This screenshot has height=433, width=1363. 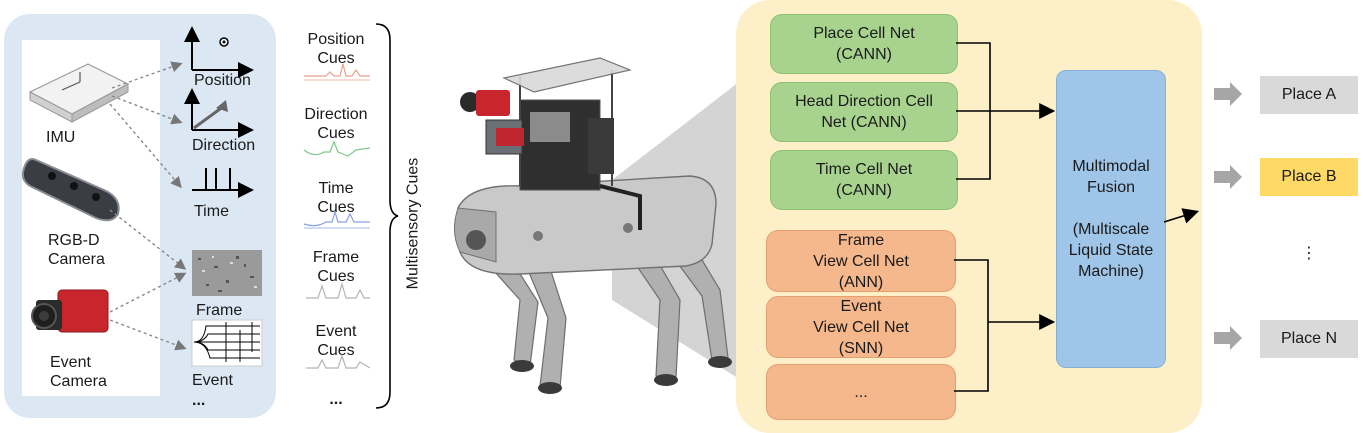 What do you see at coordinates (209, 117) in the screenshot?
I see `direction-vector` at bounding box center [209, 117].